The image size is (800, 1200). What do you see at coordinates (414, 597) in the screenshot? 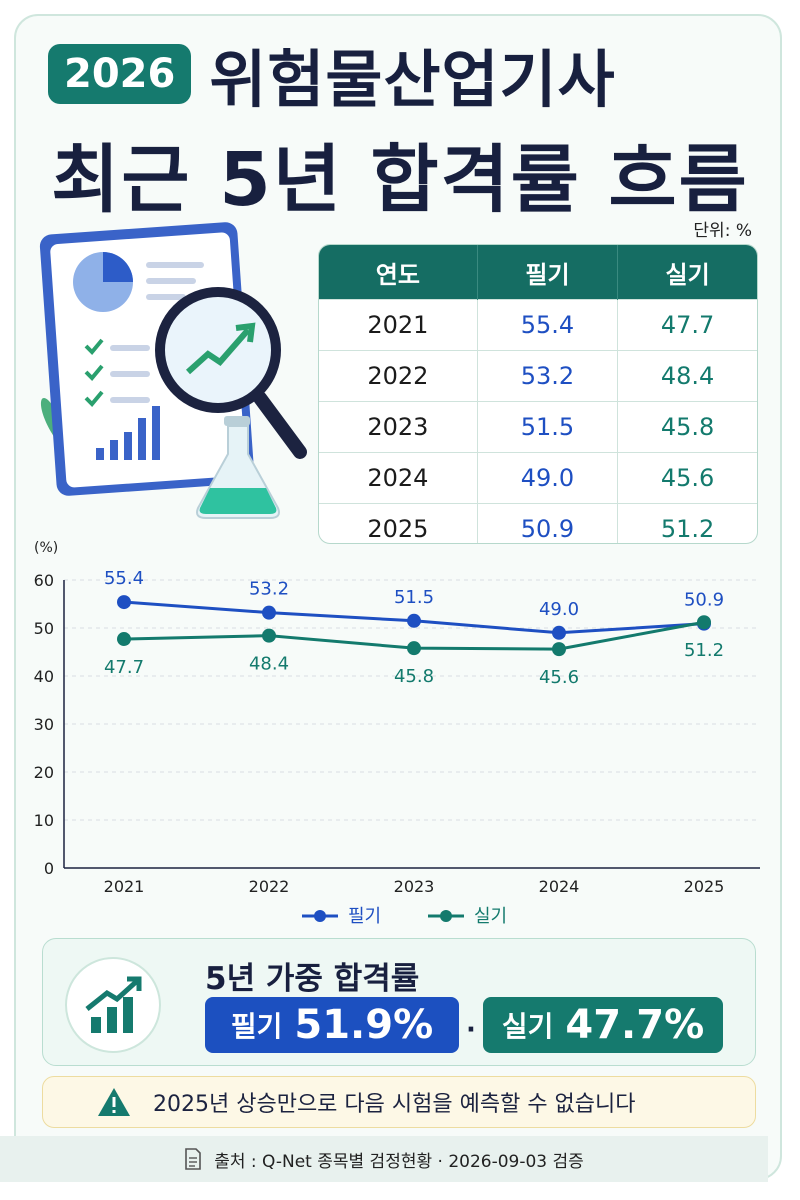
I see `data-label: 51.5` at bounding box center [414, 597].